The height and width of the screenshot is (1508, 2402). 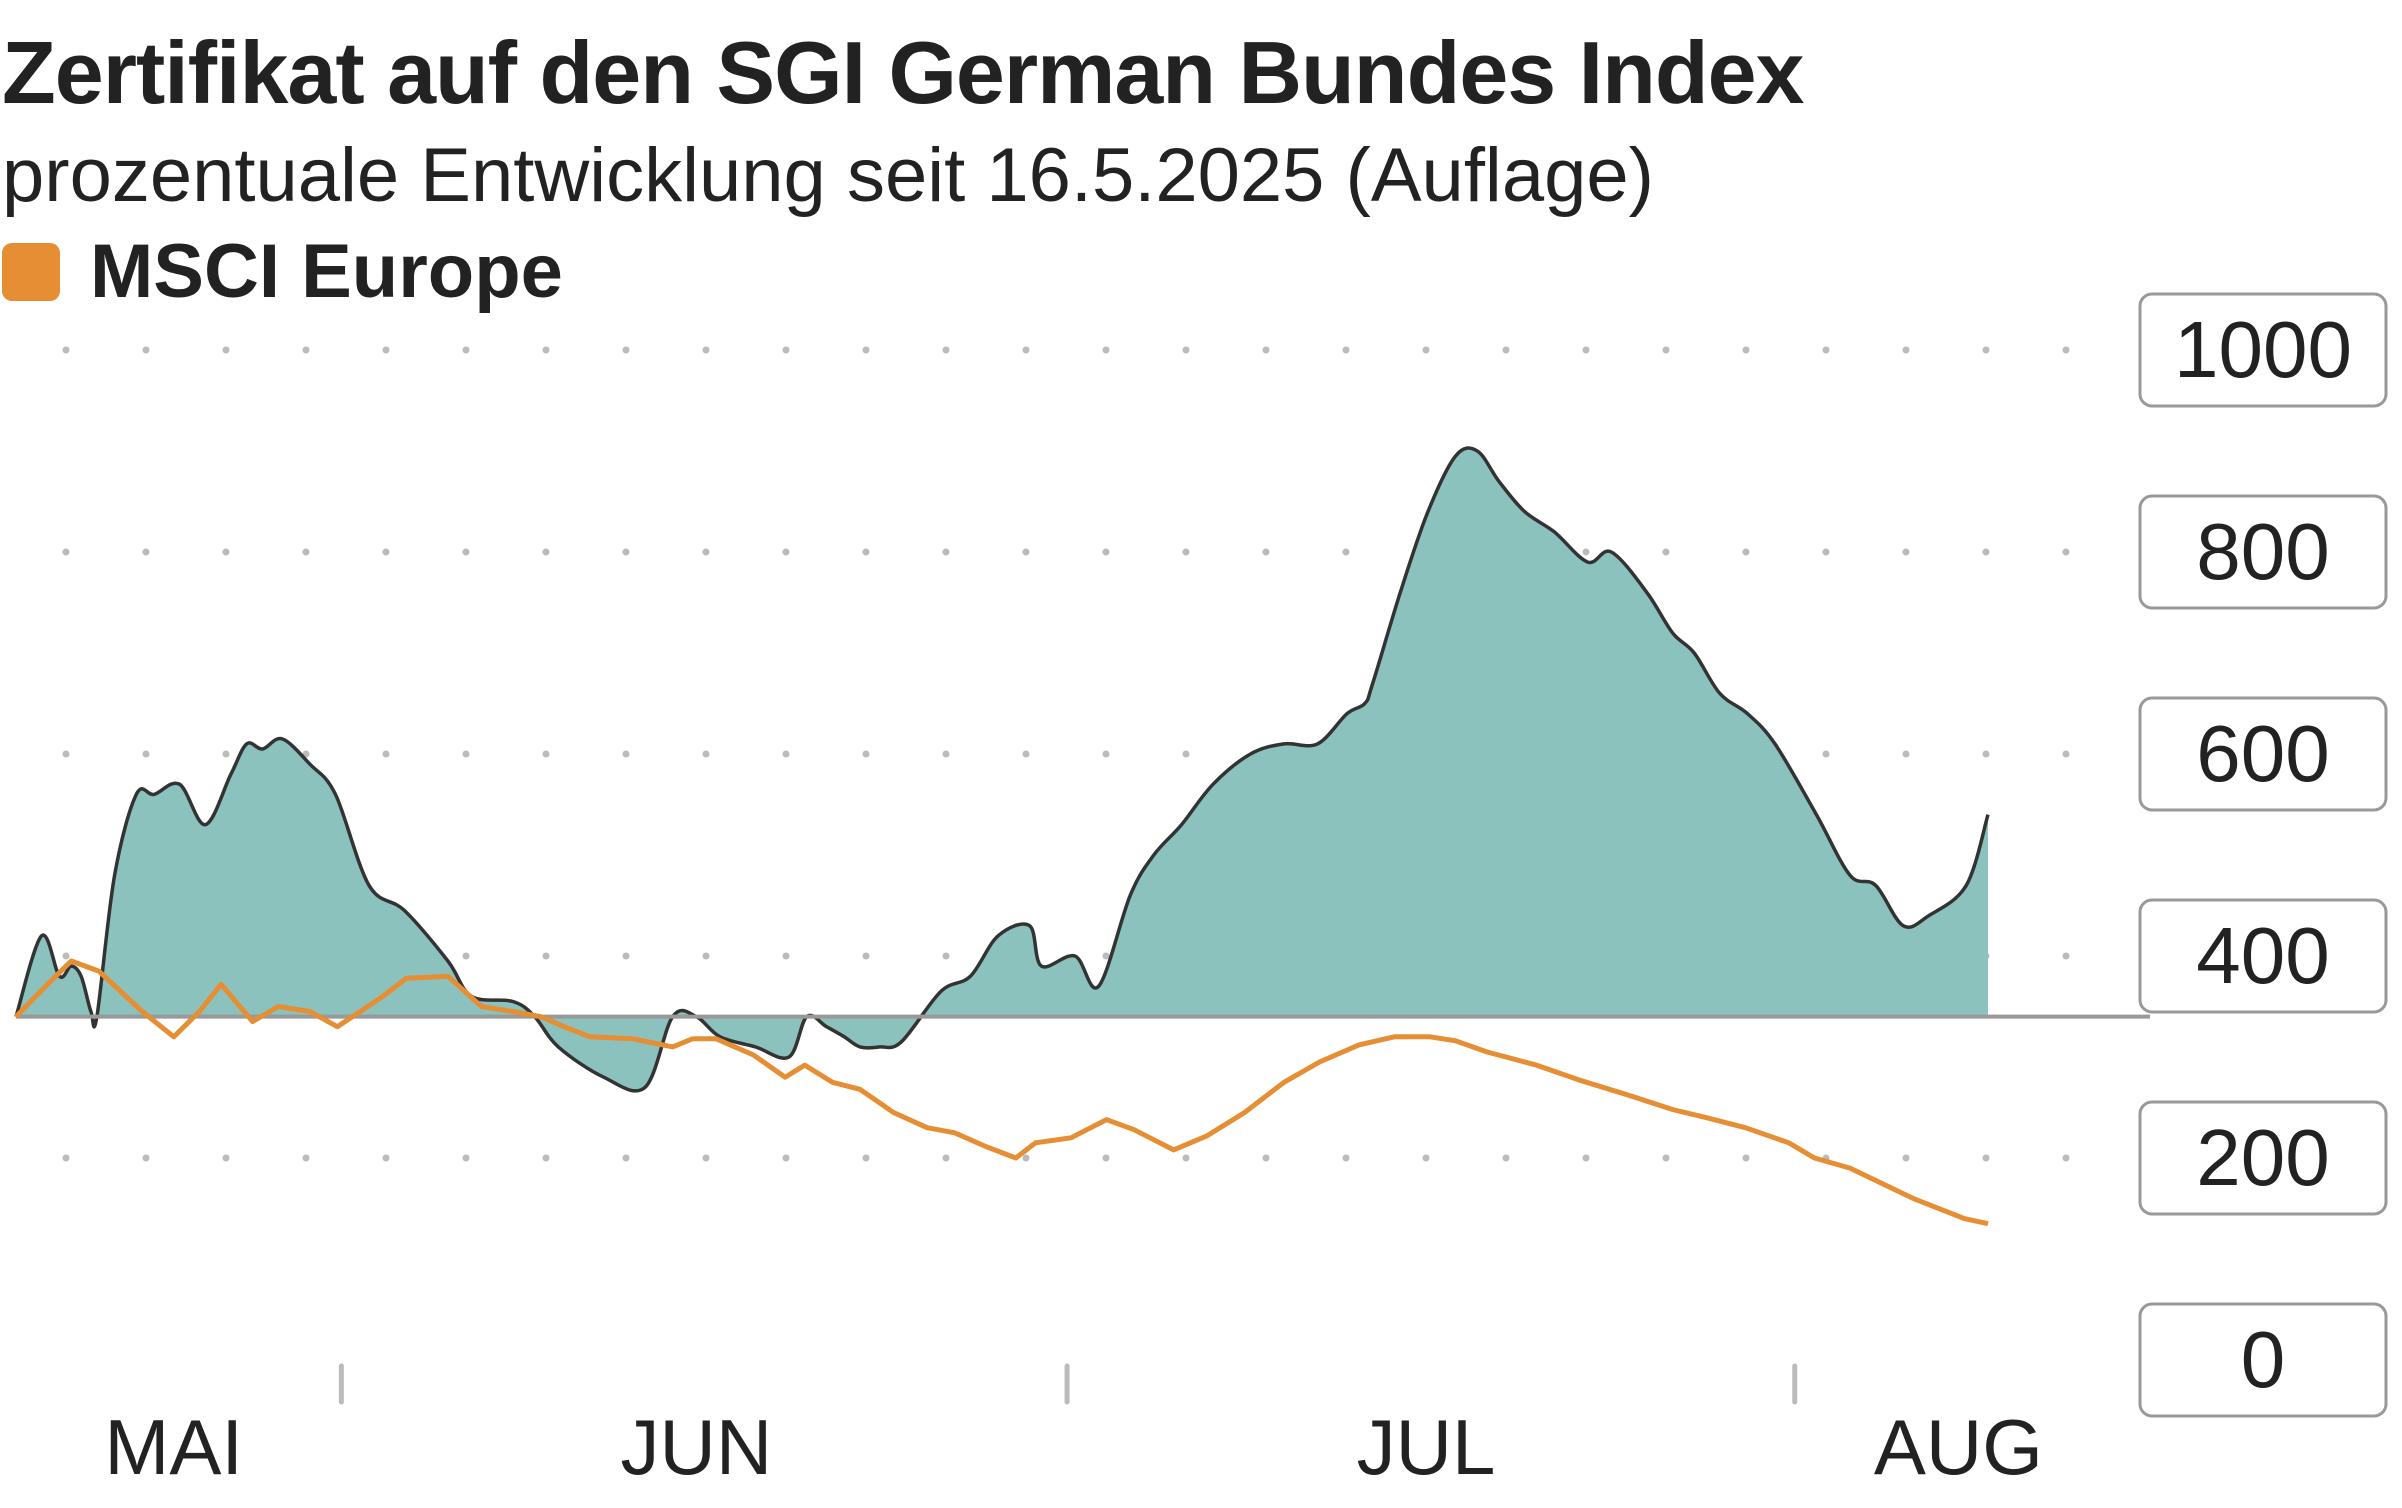 I want to click on y-tick-label: 600, so click(x=2262, y=753).